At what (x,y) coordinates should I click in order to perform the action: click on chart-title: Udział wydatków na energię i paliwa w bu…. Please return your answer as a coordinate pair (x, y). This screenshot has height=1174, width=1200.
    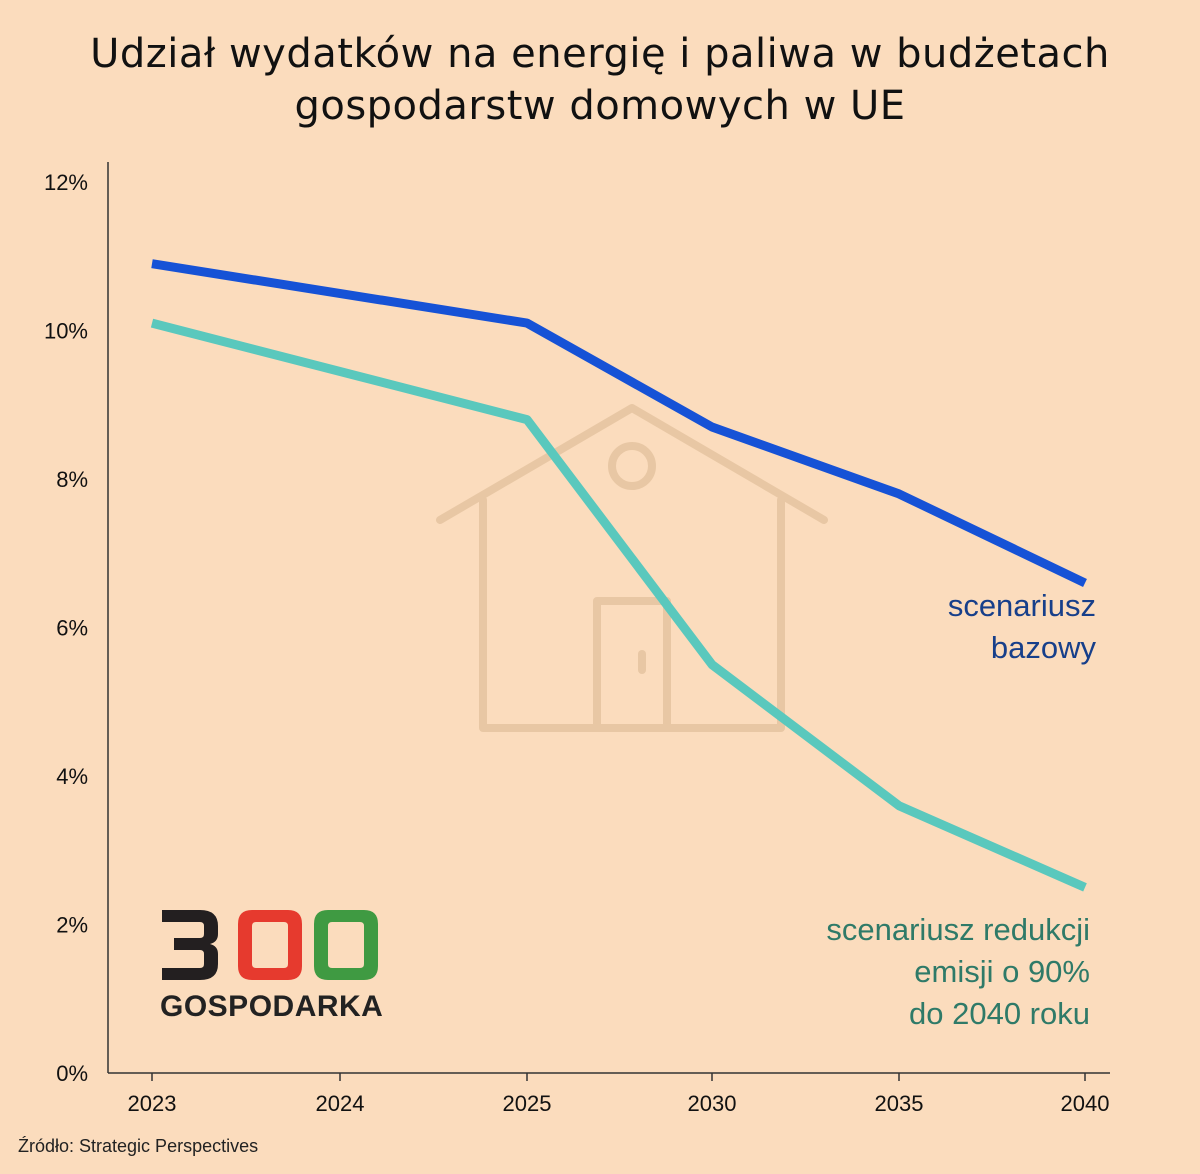
    Looking at the image, I should click on (600, 80).